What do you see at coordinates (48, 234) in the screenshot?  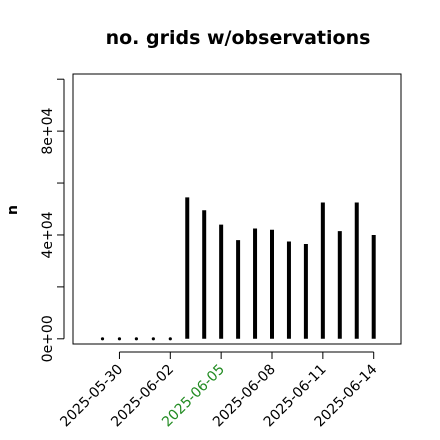 I see `y-tick-label: 4e+04` at bounding box center [48, 234].